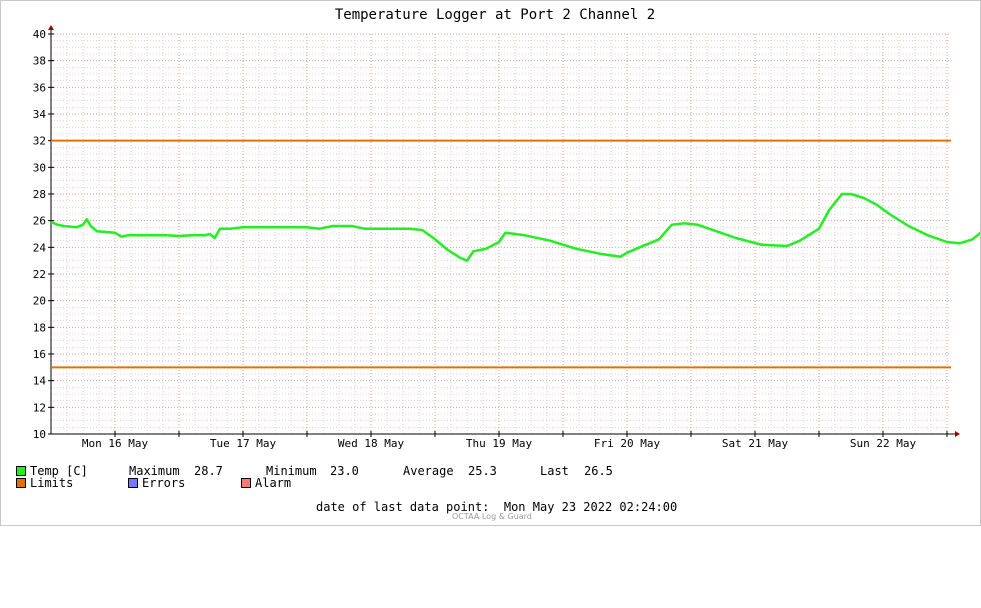  What do you see at coordinates (39, 34) in the screenshot?
I see `y-tick-label: 40` at bounding box center [39, 34].